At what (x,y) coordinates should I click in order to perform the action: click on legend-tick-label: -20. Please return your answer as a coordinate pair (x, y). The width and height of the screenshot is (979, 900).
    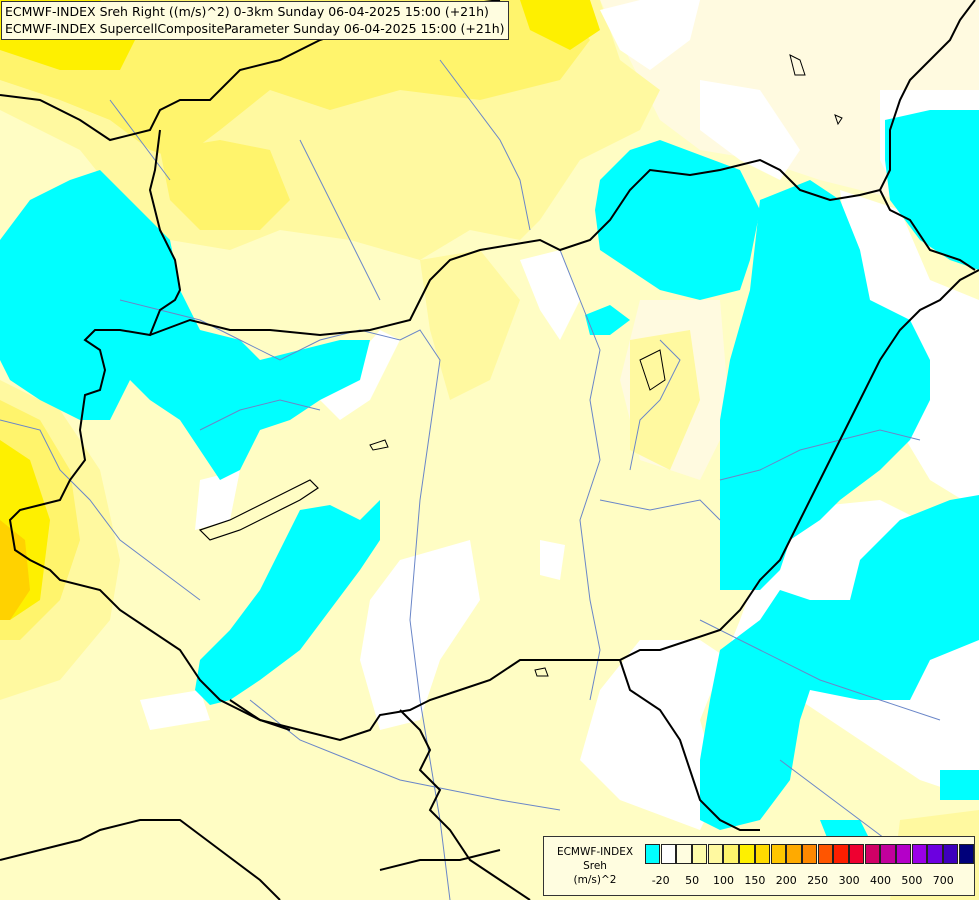
    Looking at the image, I should click on (660, 880).